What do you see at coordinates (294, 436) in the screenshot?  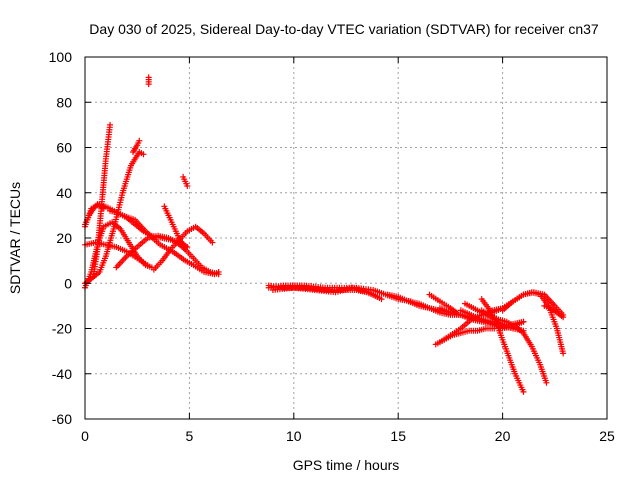 I see `x-tick-label: 10` at bounding box center [294, 436].